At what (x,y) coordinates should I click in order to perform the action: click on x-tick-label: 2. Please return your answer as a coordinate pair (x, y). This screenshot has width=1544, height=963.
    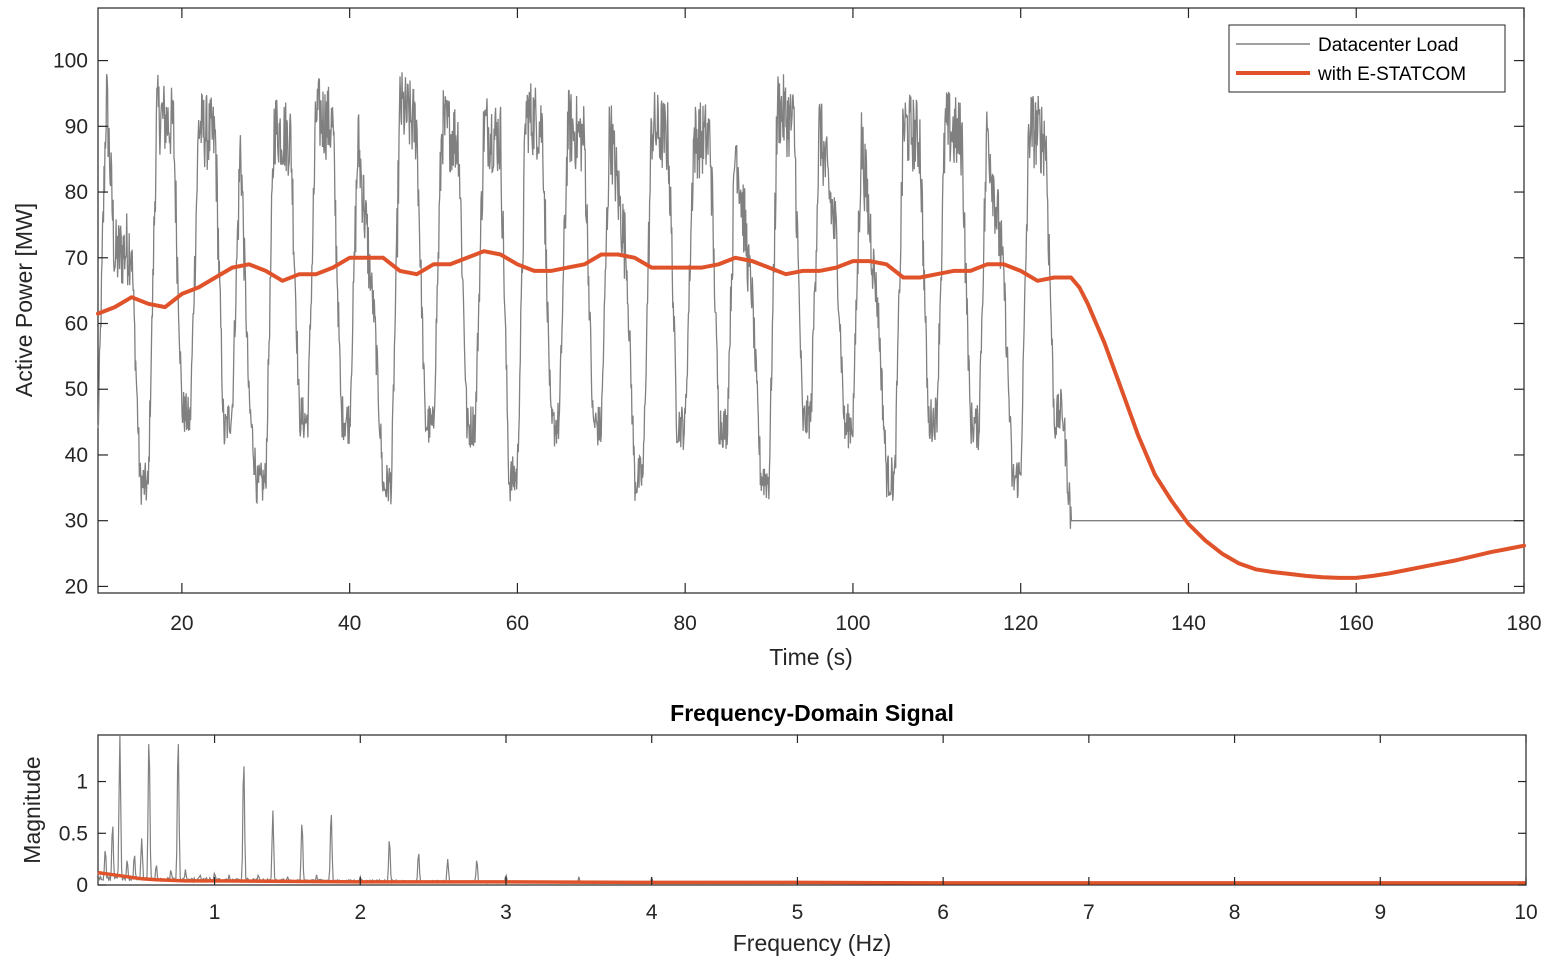
    Looking at the image, I should click on (360, 912).